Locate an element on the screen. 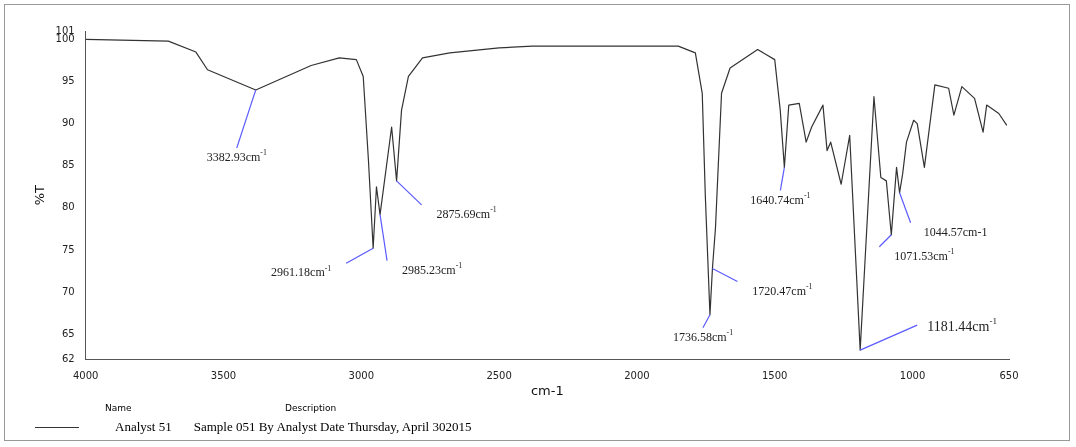 This screenshot has height=447, width=1076. x-tick-label: 1000 is located at coordinates (912, 375).